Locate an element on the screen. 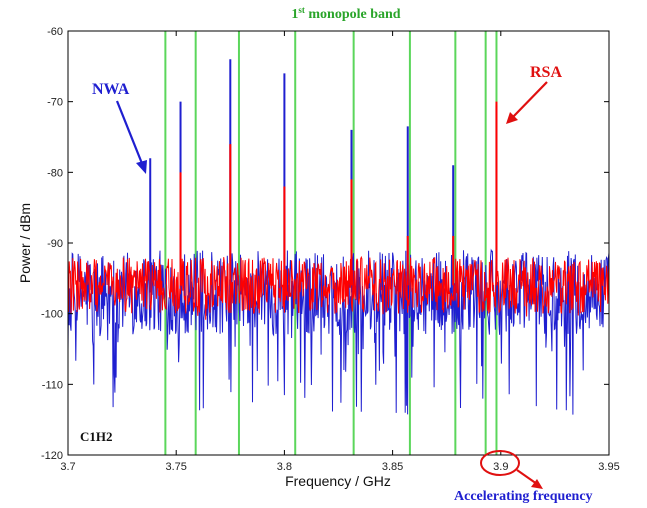 The height and width of the screenshot is (508, 647). case-label: C1H2 is located at coordinates (96, 436).